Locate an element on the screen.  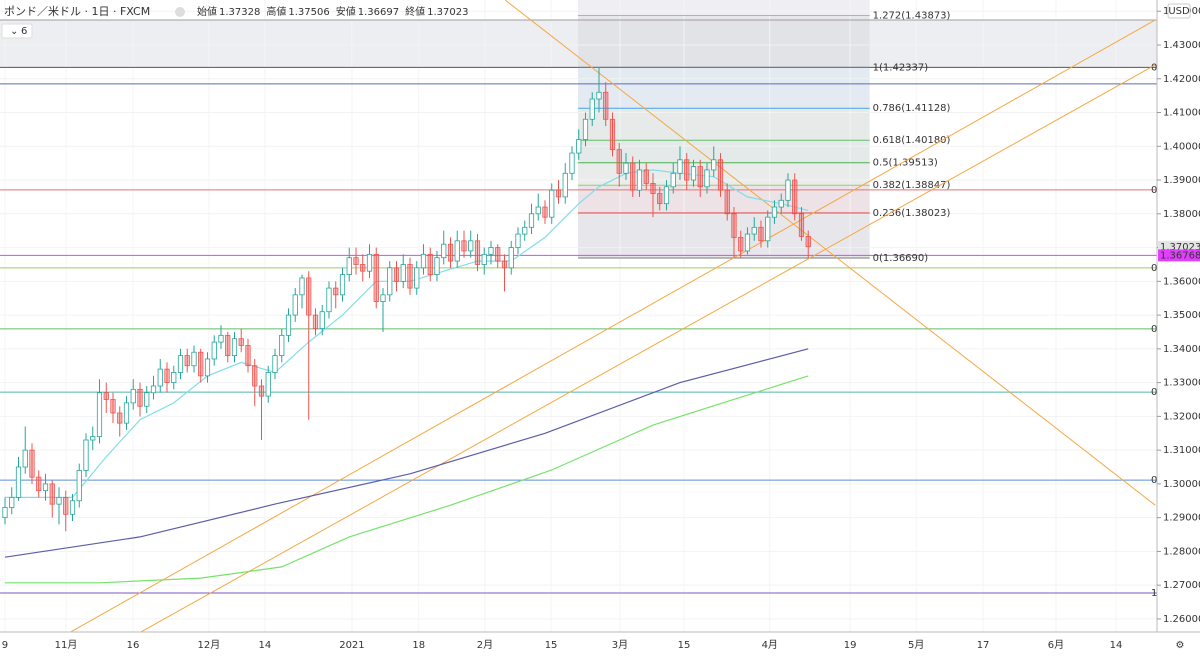
y-tick-label: 1.35000 is located at coordinates (1181, 315).